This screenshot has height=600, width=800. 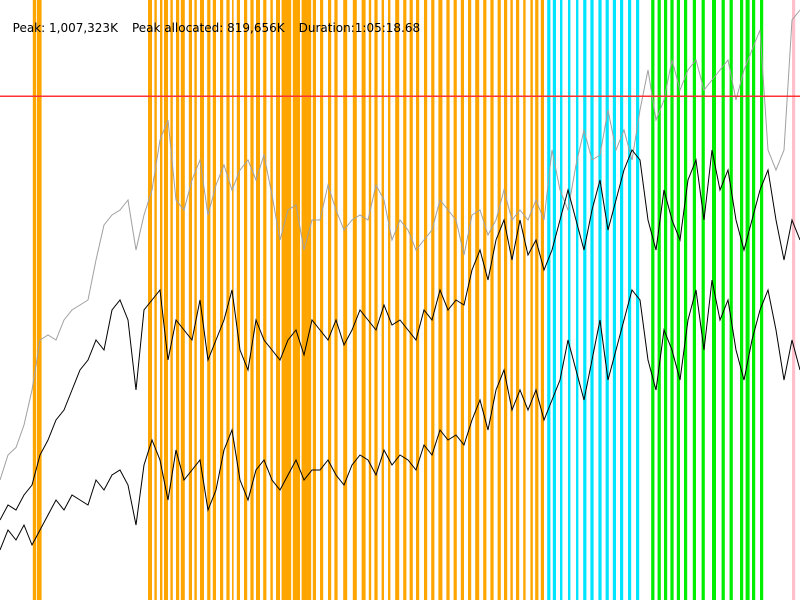 I want to click on gc-event-other, so click(x=794, y=300).